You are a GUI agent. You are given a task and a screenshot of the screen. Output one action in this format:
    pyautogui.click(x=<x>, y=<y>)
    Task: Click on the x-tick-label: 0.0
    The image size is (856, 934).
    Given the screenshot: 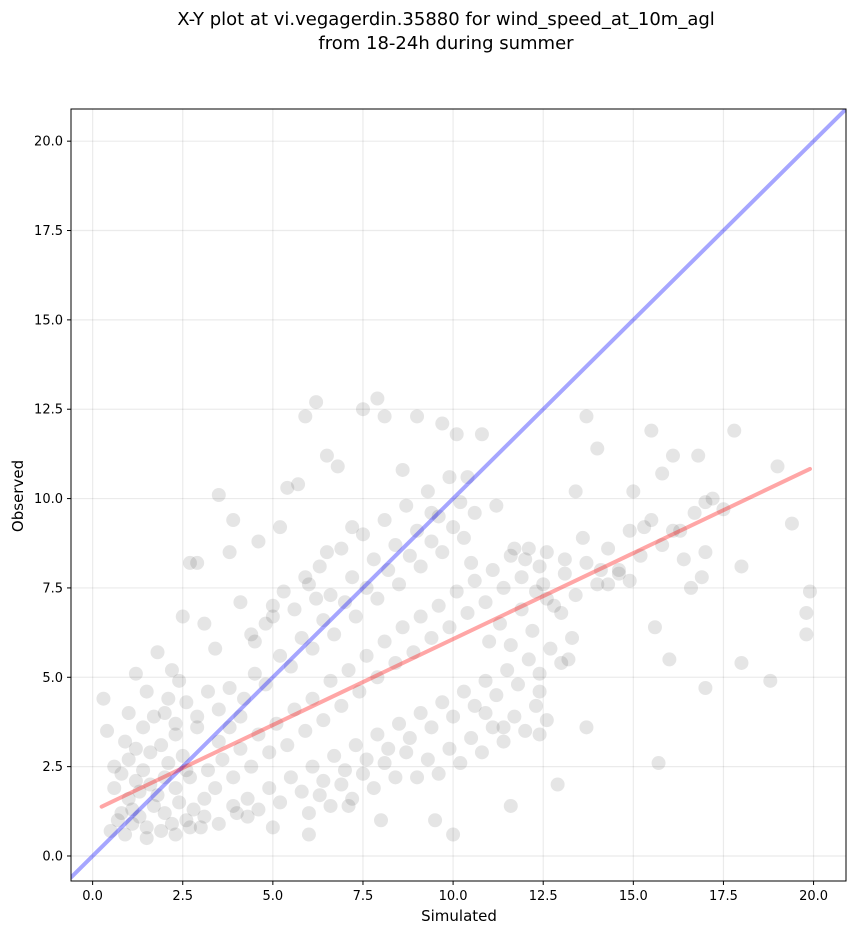 What is the action you would take?
    pyautogui.click(x=92, y=896)
    